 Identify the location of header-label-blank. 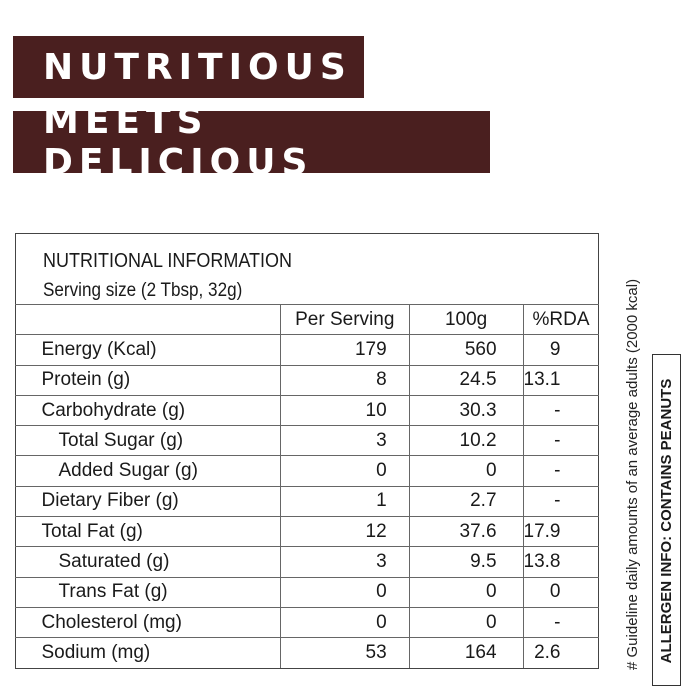
(147, 319).